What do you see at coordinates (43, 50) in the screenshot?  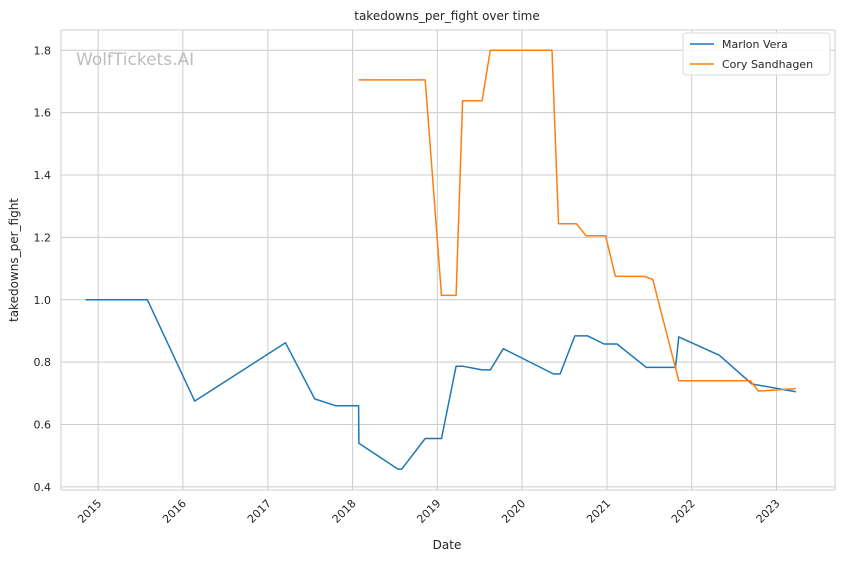 I see `y-tick-label: 1.8` at bounding box center [43, 50].